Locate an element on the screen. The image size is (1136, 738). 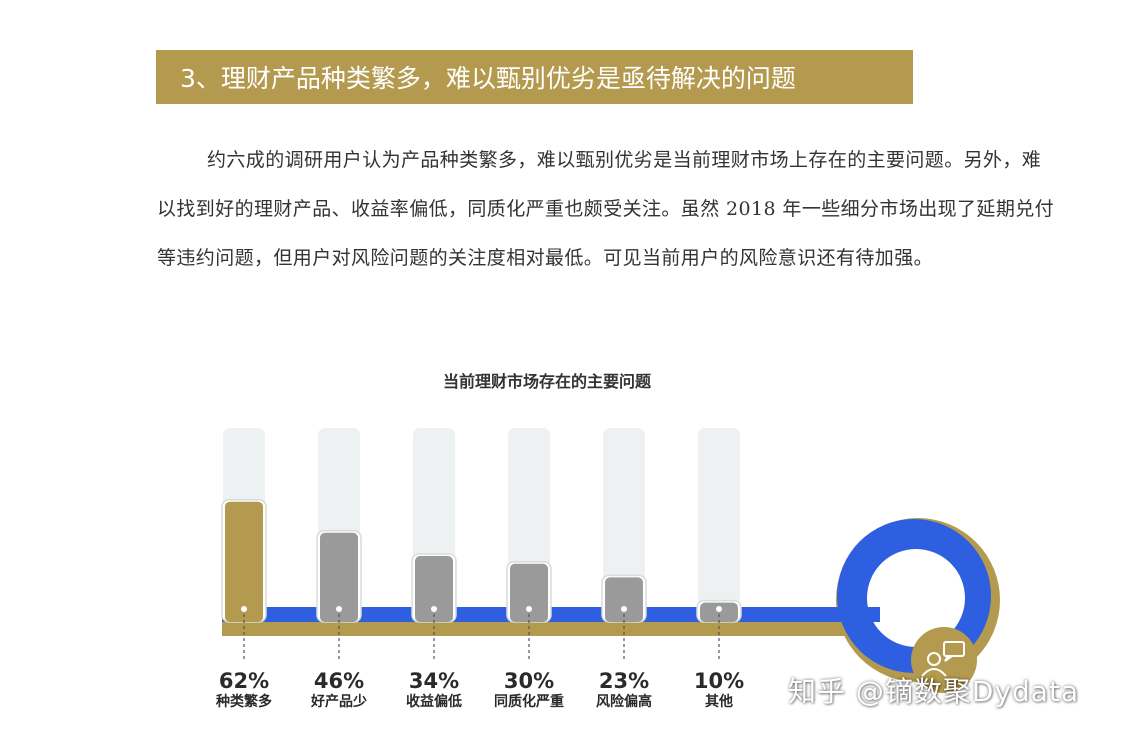
user-question-icon is located at coordinates (943, 659).